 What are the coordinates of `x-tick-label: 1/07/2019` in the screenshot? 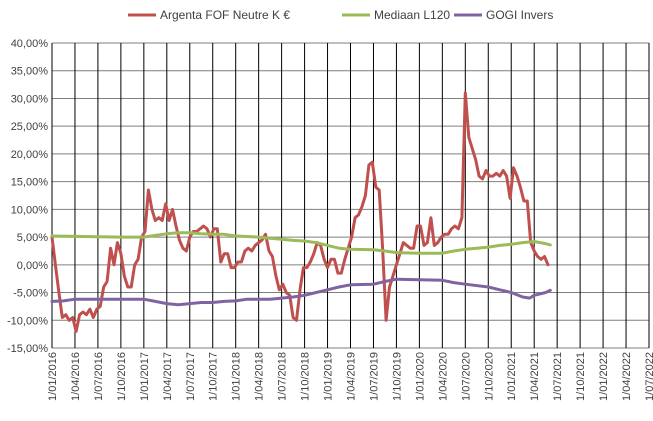 It's located at (374, 376).